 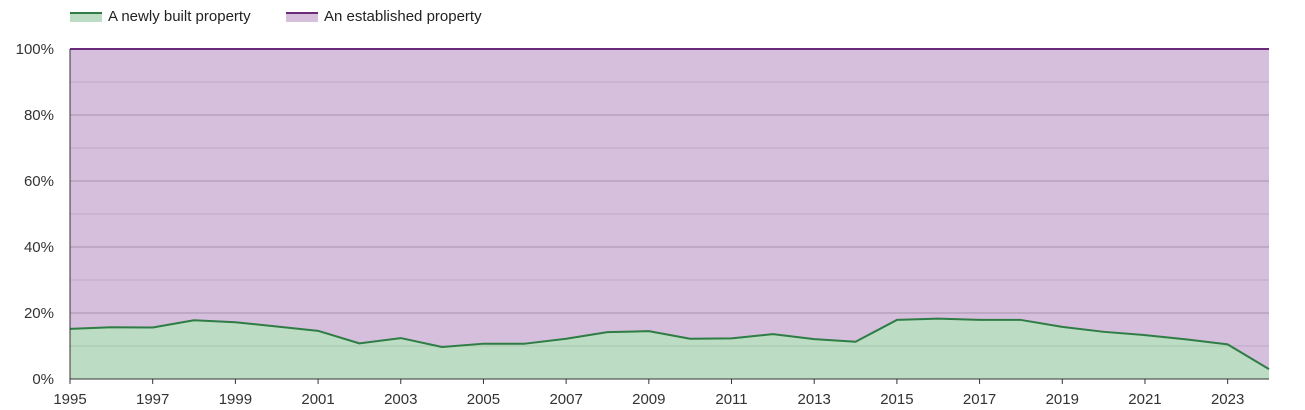 What do you see at coordinates (152, 399) in the screenshot?
I see `x-tick-label: 1997` at bounding box center [152, 399].